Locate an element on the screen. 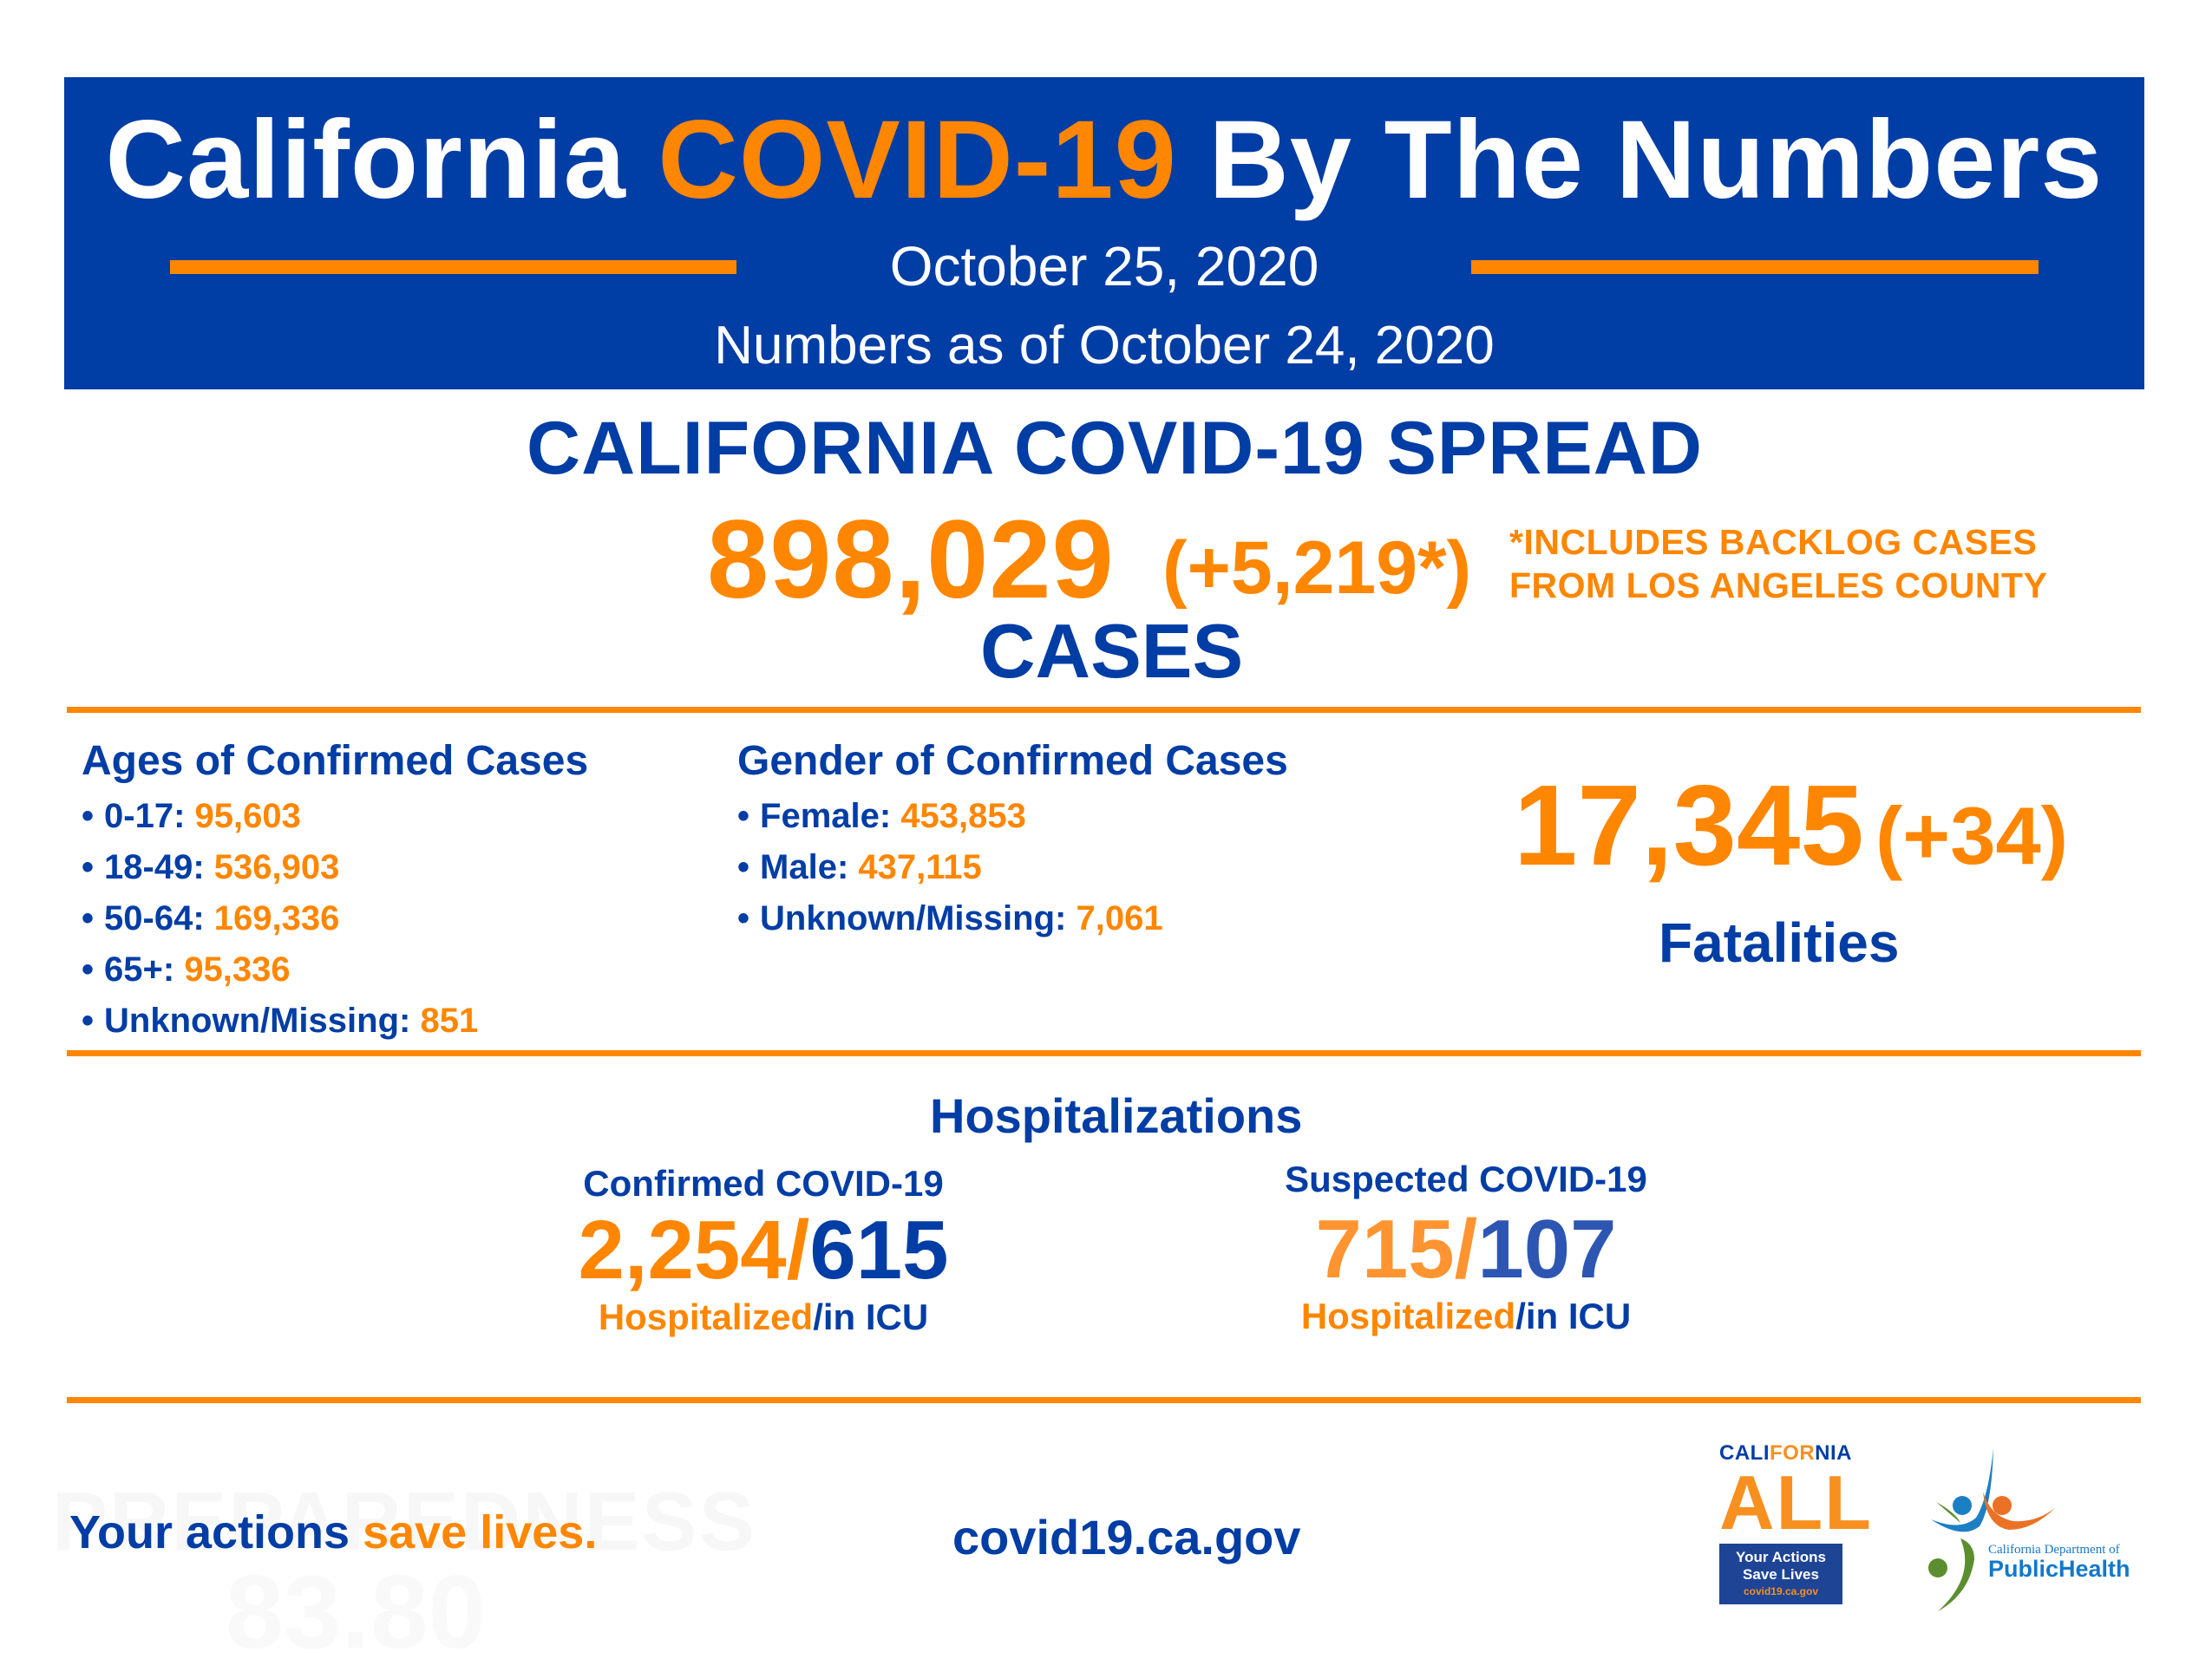  confirmed-label: Confirmed COVID-19 is located at coordinates (763, 1183).